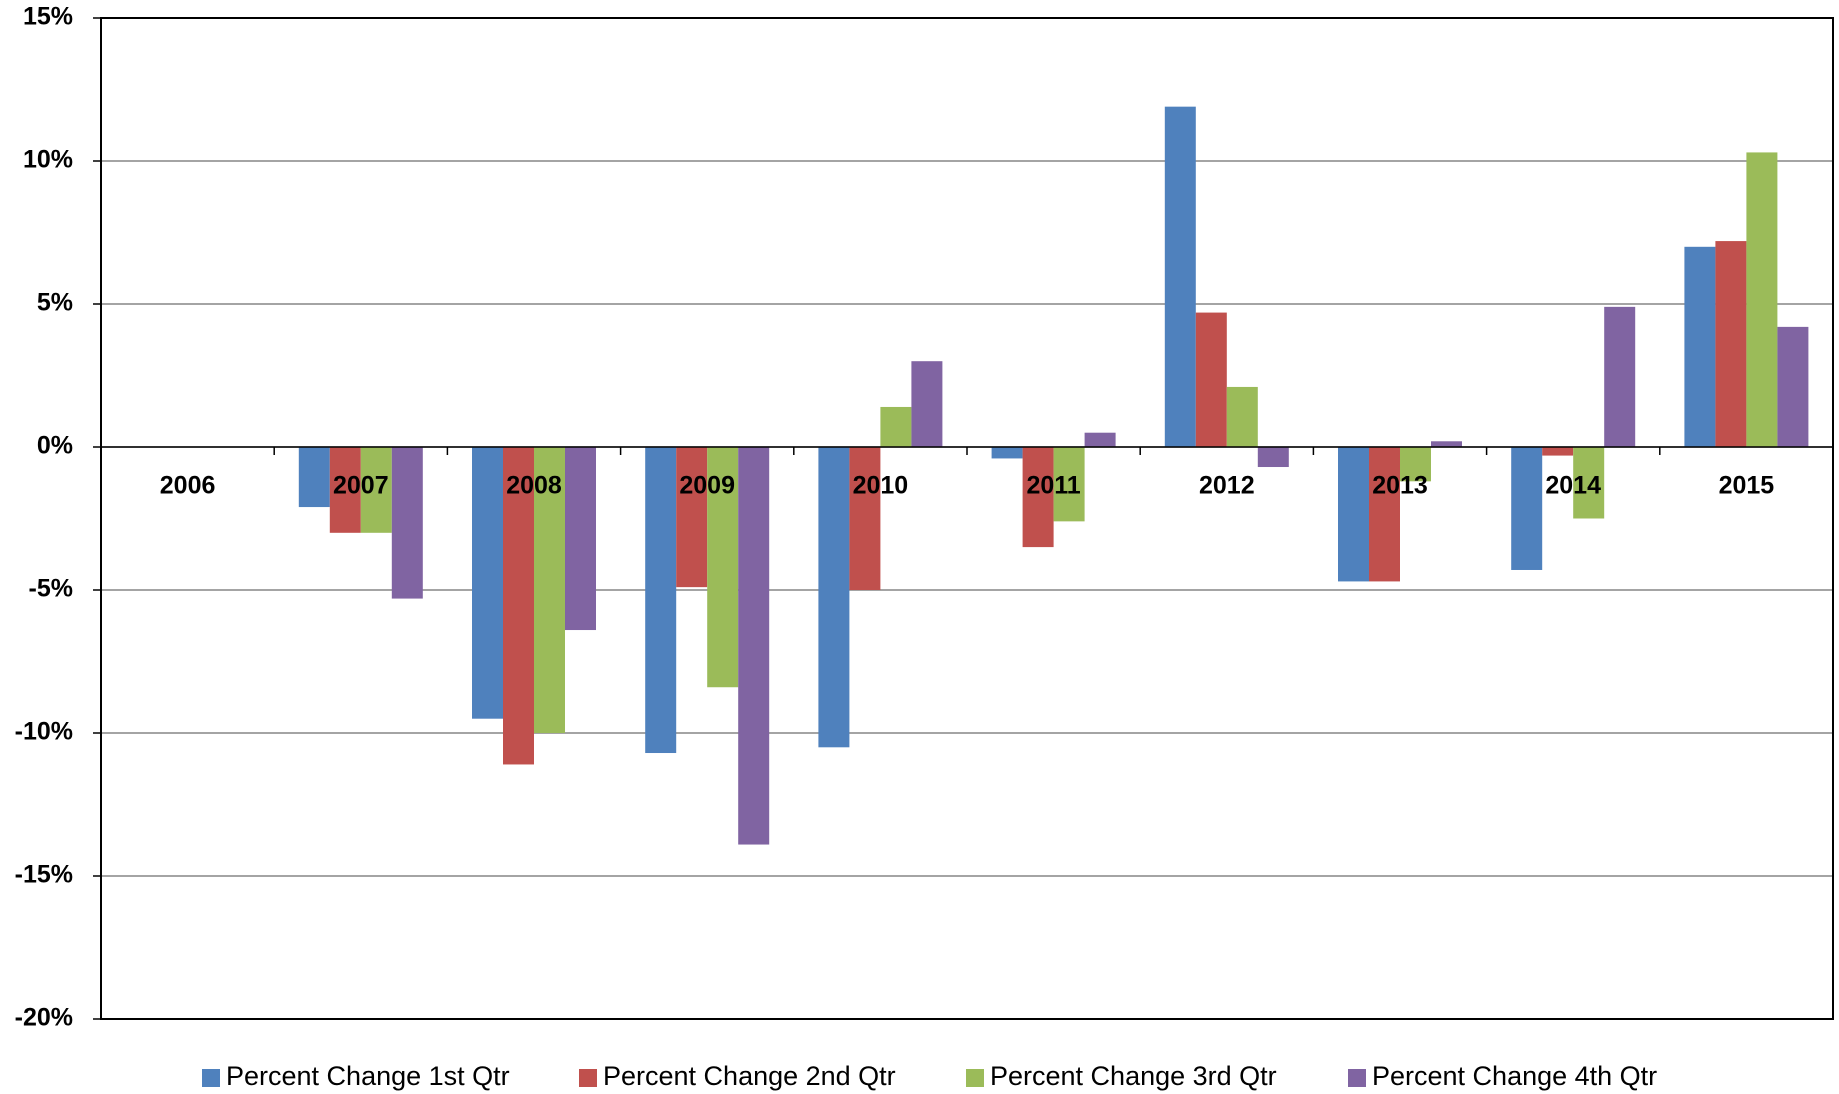 Image resolution: width=1839 pixels, height=1094 pixels. What do you see at coordinates (881, 486) in the screenshot?
I see `x-tick-label: 2010` at bounding box center [881, 486].